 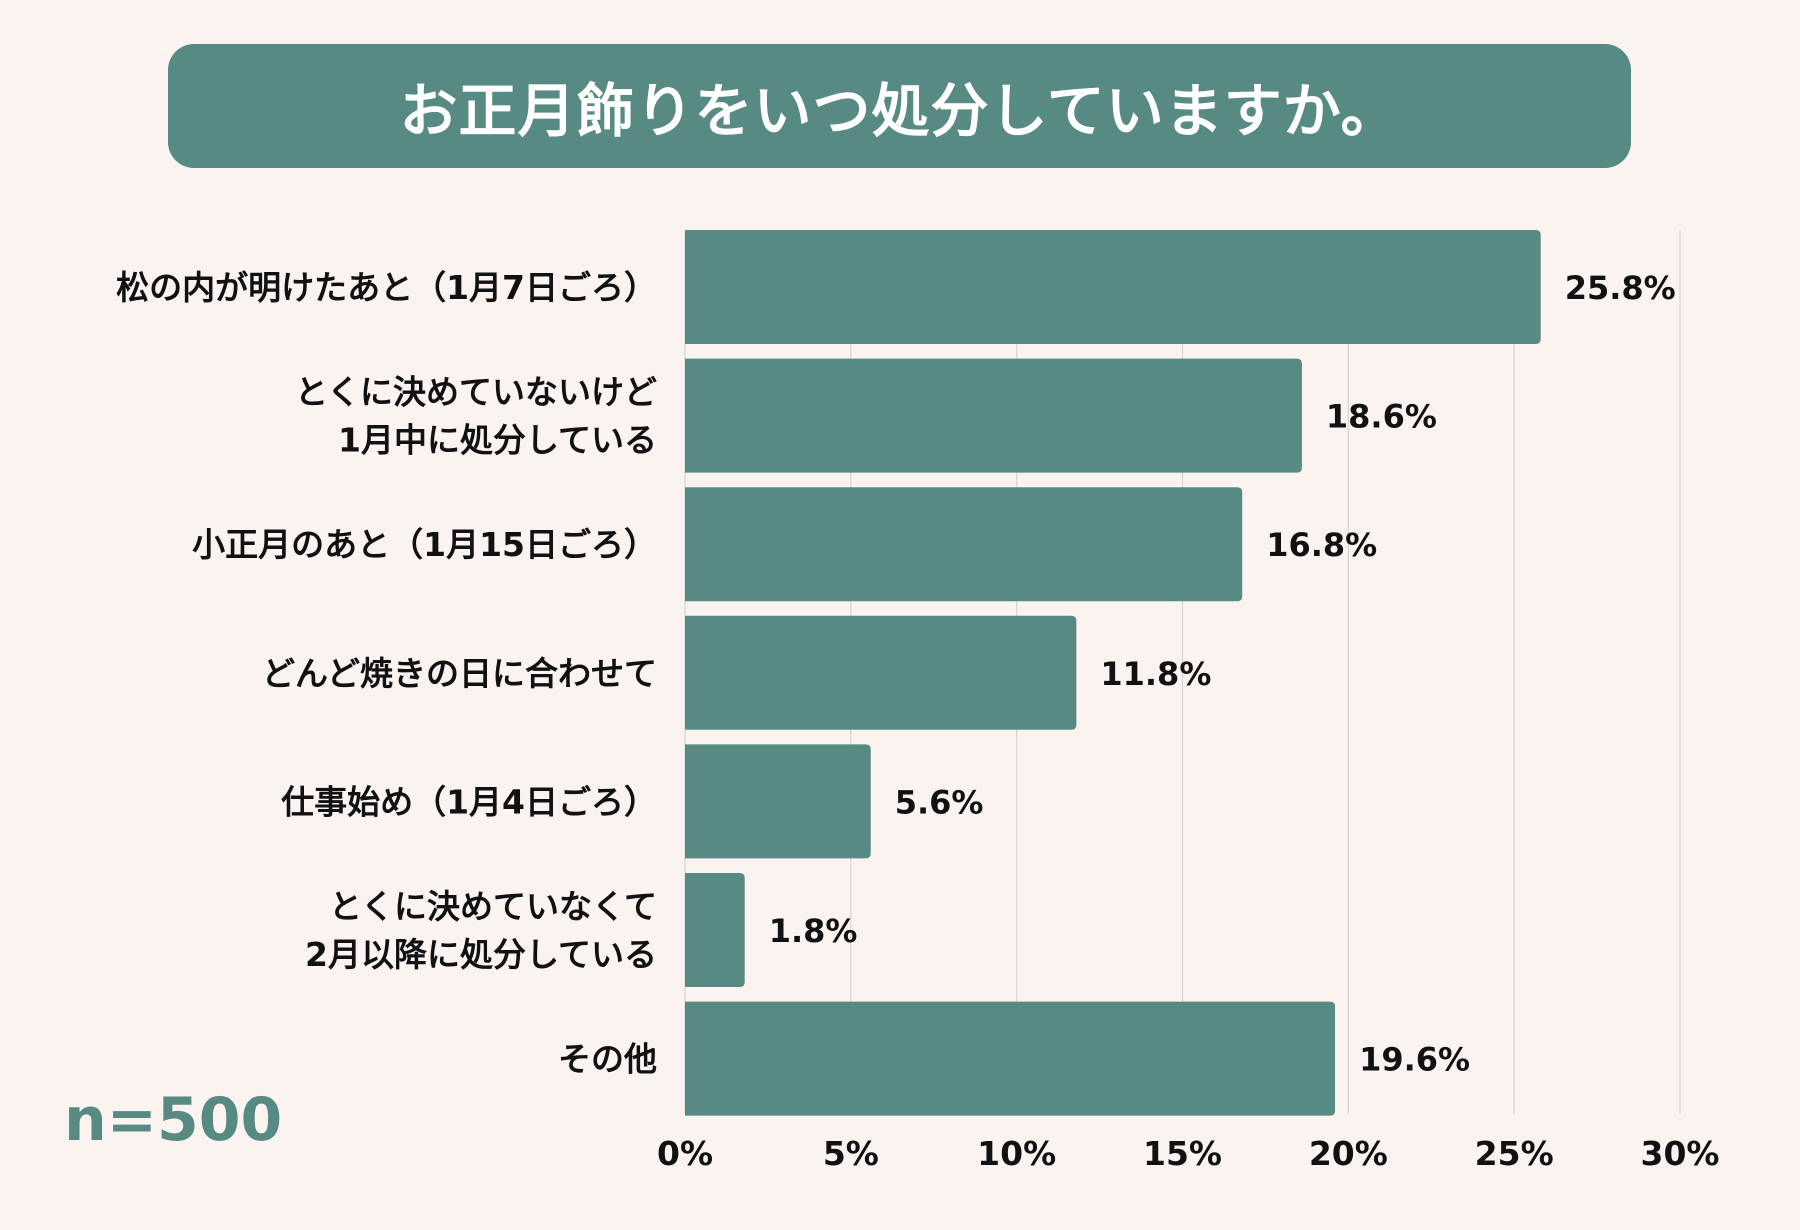 I want to click on category-label: 松の内が明けたあと（1月7日ごろ）, so click(x=386, y=287).